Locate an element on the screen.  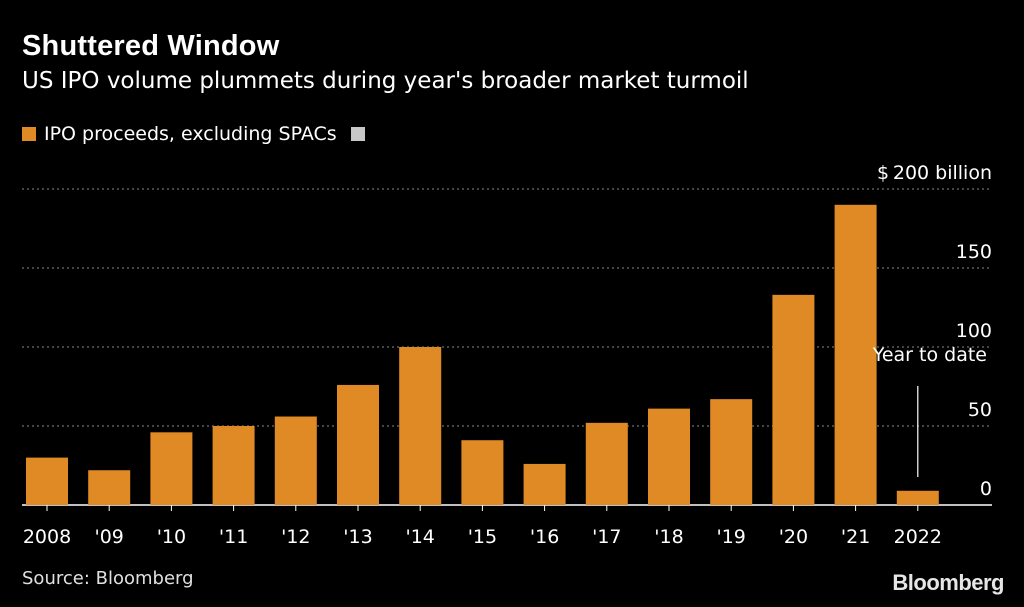
y-tick-label: 0 is located at coordinates (986, 489).